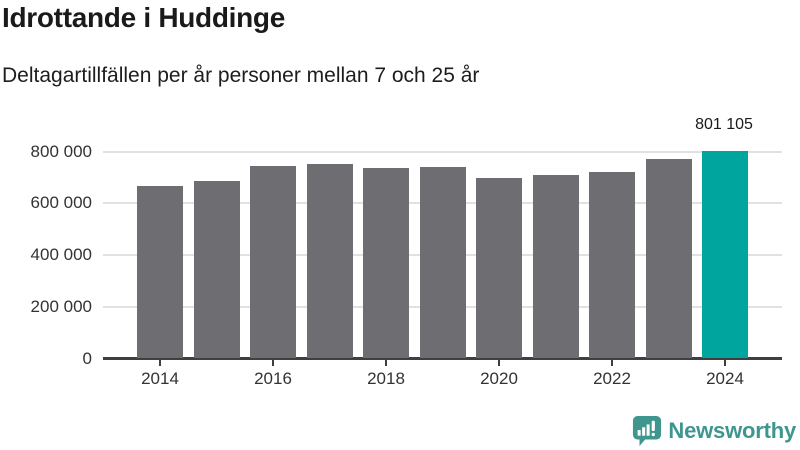 The image size is (800, 450). What do you see at coordinates (61, 254) in the screenshot?
I see `y-axis-label: 400 000` at bounding box center [61, 254].